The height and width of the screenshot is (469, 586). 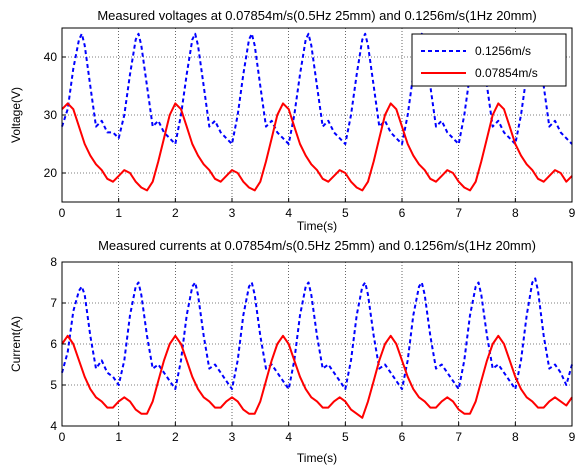 I want to click on y-tick-label: 20, so click(x=51, y=173).